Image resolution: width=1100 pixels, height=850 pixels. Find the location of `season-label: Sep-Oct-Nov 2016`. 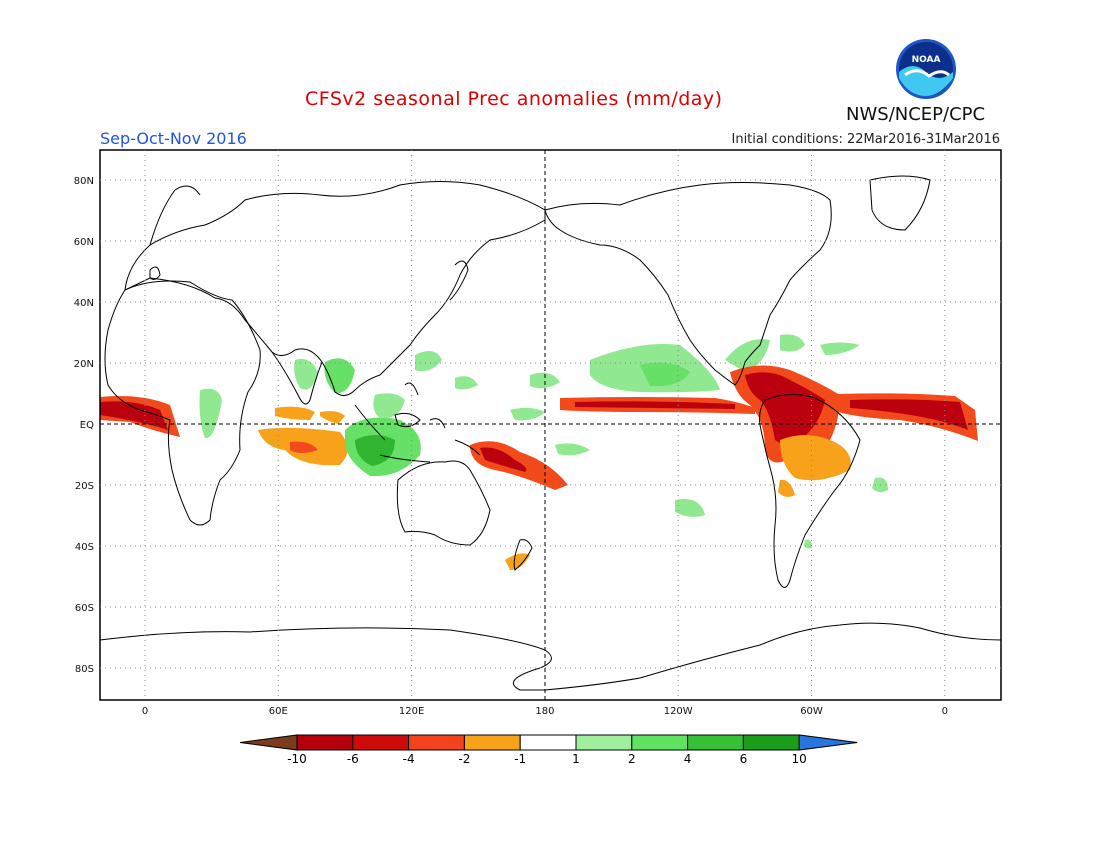

season-label: Sep-Oct-Nov 2016 is located at coordinates (173, 138).